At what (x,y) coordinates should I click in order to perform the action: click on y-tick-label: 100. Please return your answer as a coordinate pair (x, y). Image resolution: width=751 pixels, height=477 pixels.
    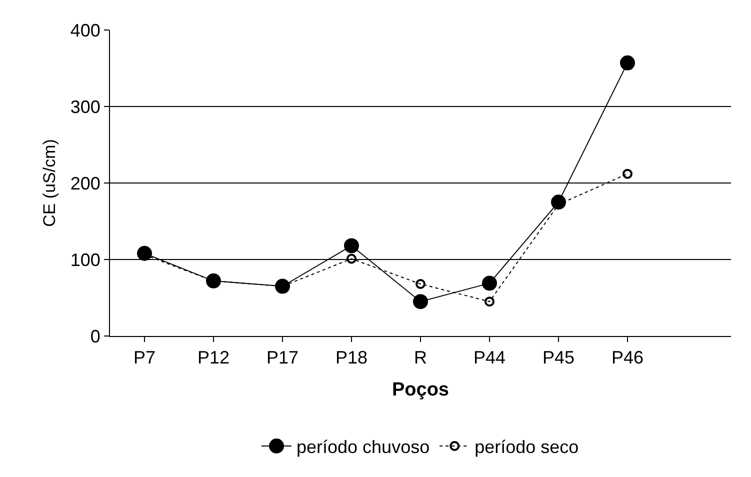
    Looking at the image, I should click on (85, 260).